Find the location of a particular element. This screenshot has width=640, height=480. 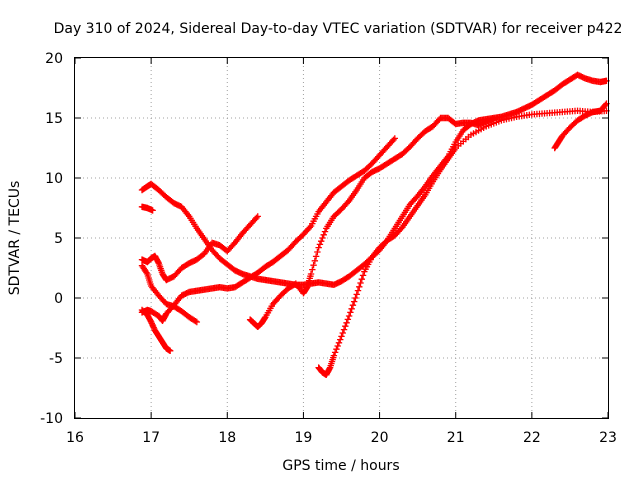

y-tick-label: -10 is located at coordinates (51, 419).